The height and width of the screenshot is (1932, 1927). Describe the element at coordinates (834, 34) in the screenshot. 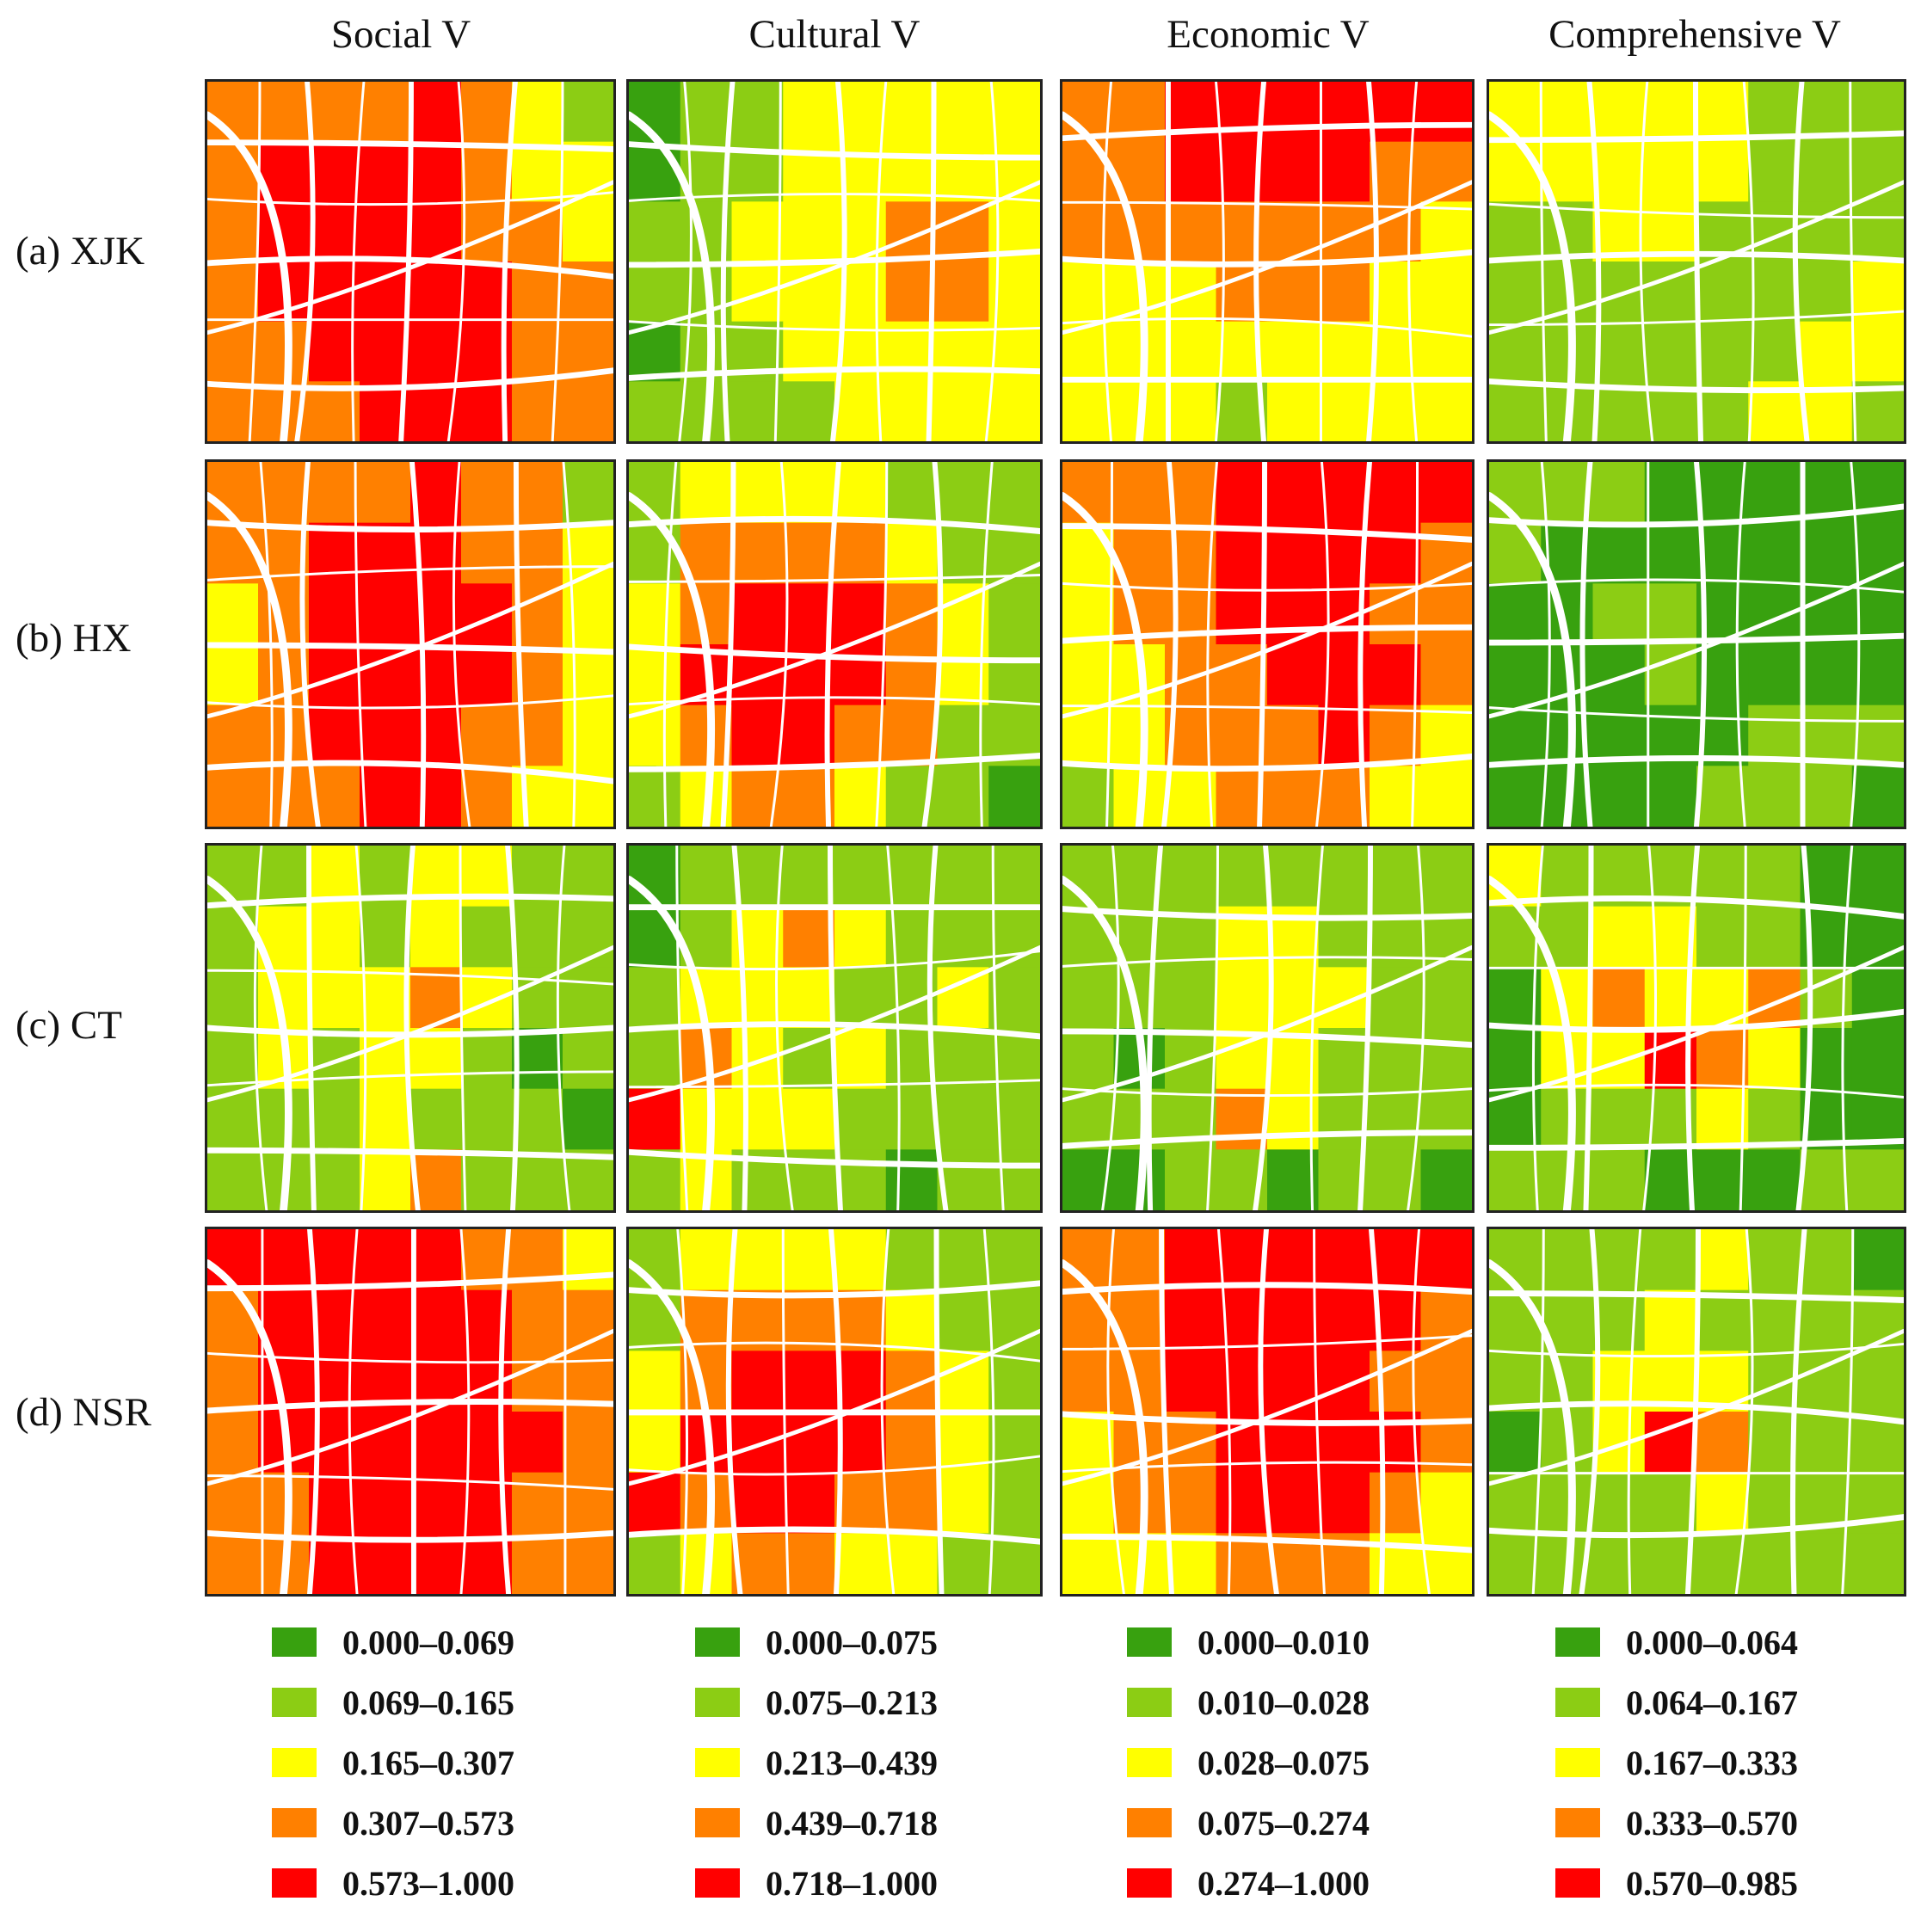

I see `column-title-cultural: Cultural V` at that location.